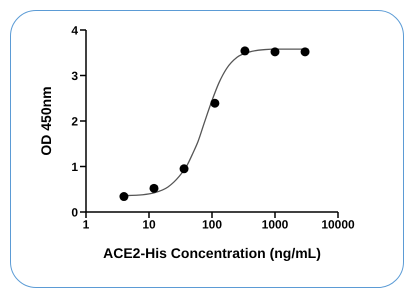 The height and width of the screenshot is (298, 414). Describe the element at coordinates (86, 225) in the screenshot. I see `x-tick-label: 1` at that location.